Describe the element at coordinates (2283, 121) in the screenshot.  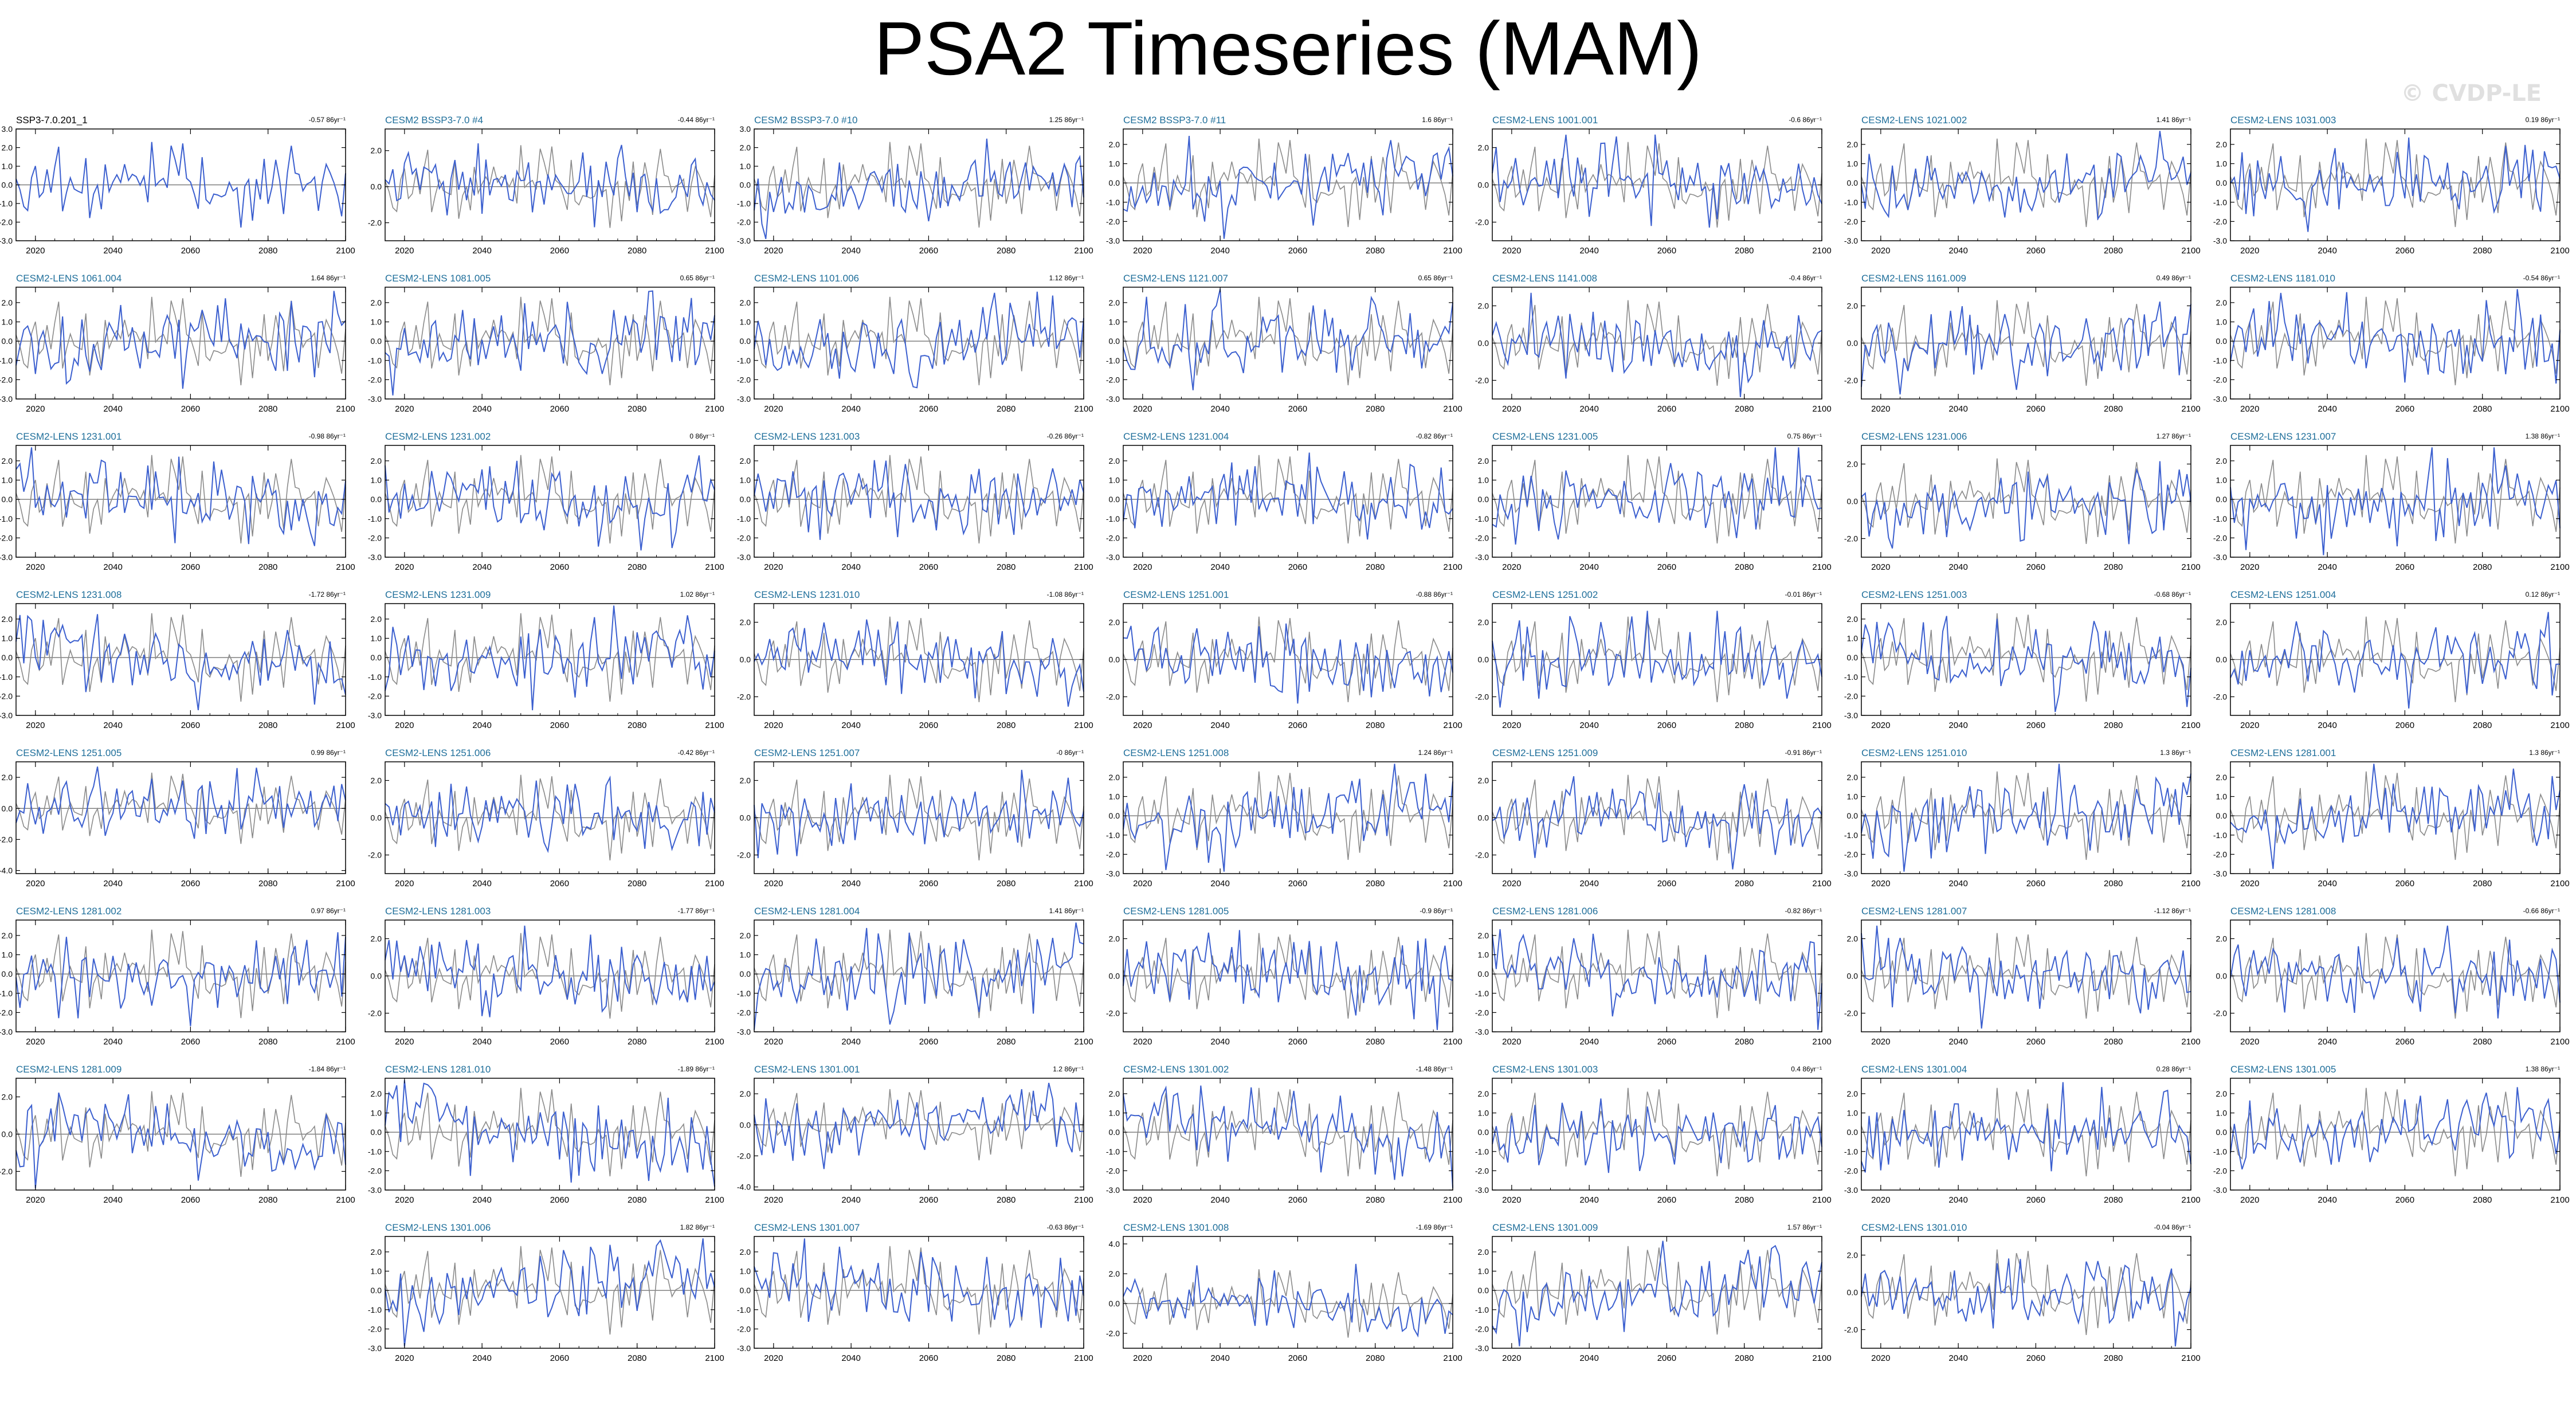
I see `panel-title: CESM2-LENS 1031.003` at that location.